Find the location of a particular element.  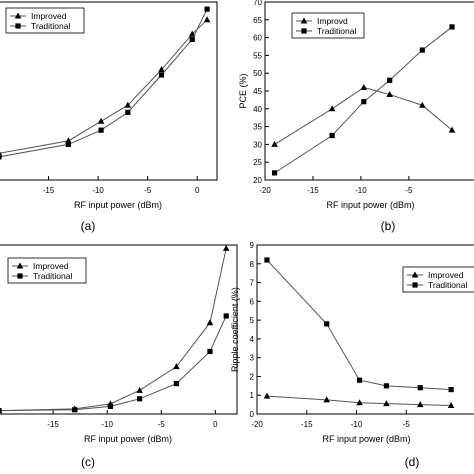

panel-label: (b) is located at coordinates (388, 226).